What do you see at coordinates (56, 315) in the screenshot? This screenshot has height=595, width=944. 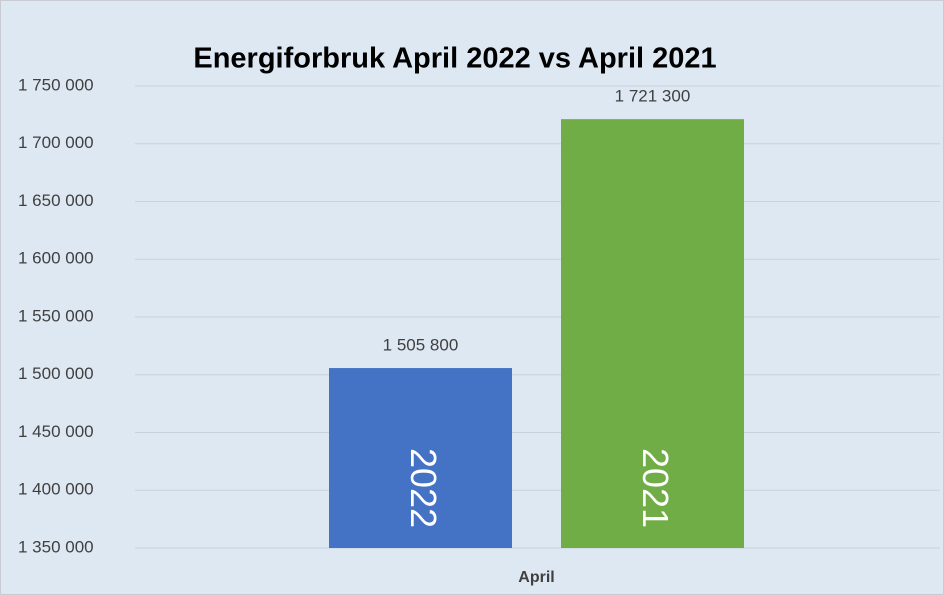 I see `y-tick-label: 1 550 000` at bounding box center [56, 315].